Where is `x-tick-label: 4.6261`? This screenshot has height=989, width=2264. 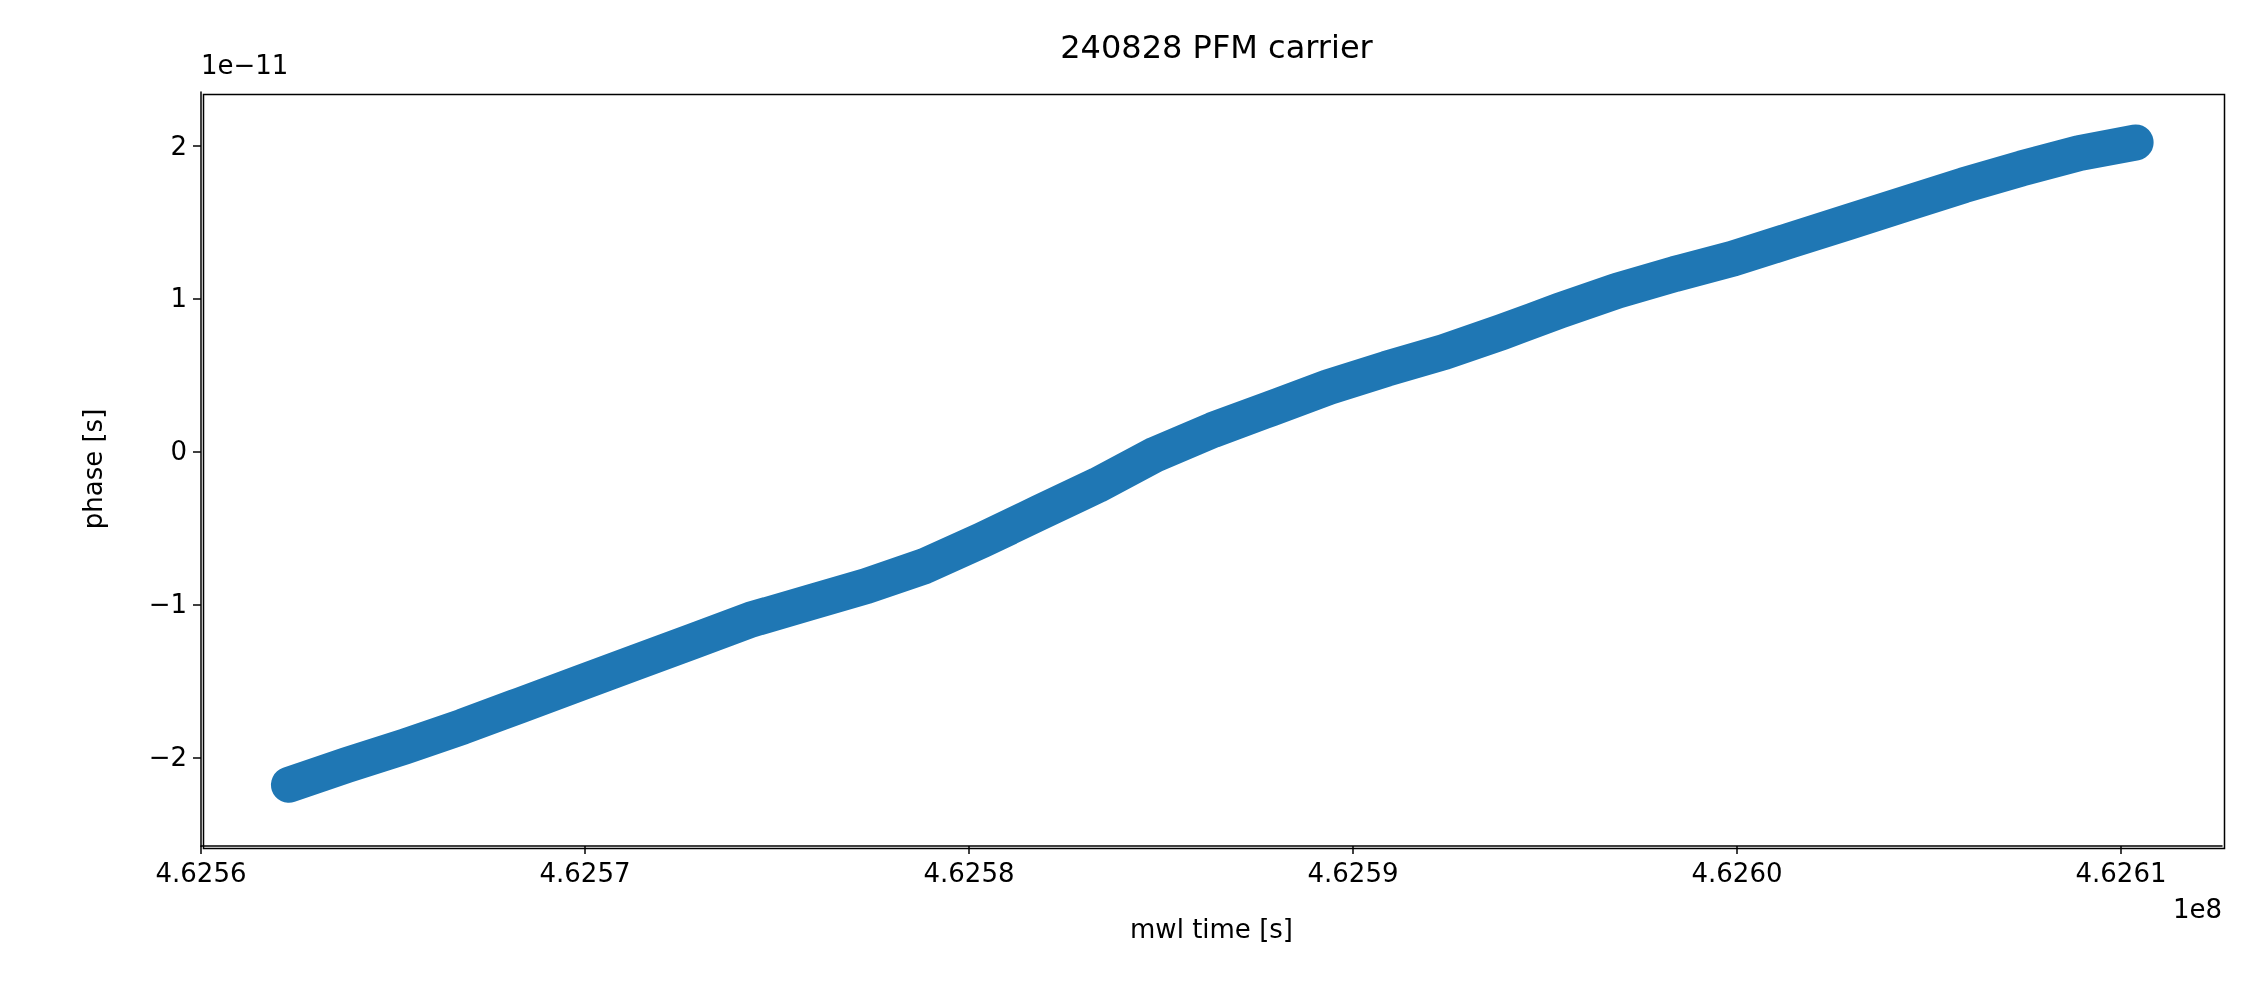 x-tick-label: 4.6261 is located at coordinates (2121, 873).